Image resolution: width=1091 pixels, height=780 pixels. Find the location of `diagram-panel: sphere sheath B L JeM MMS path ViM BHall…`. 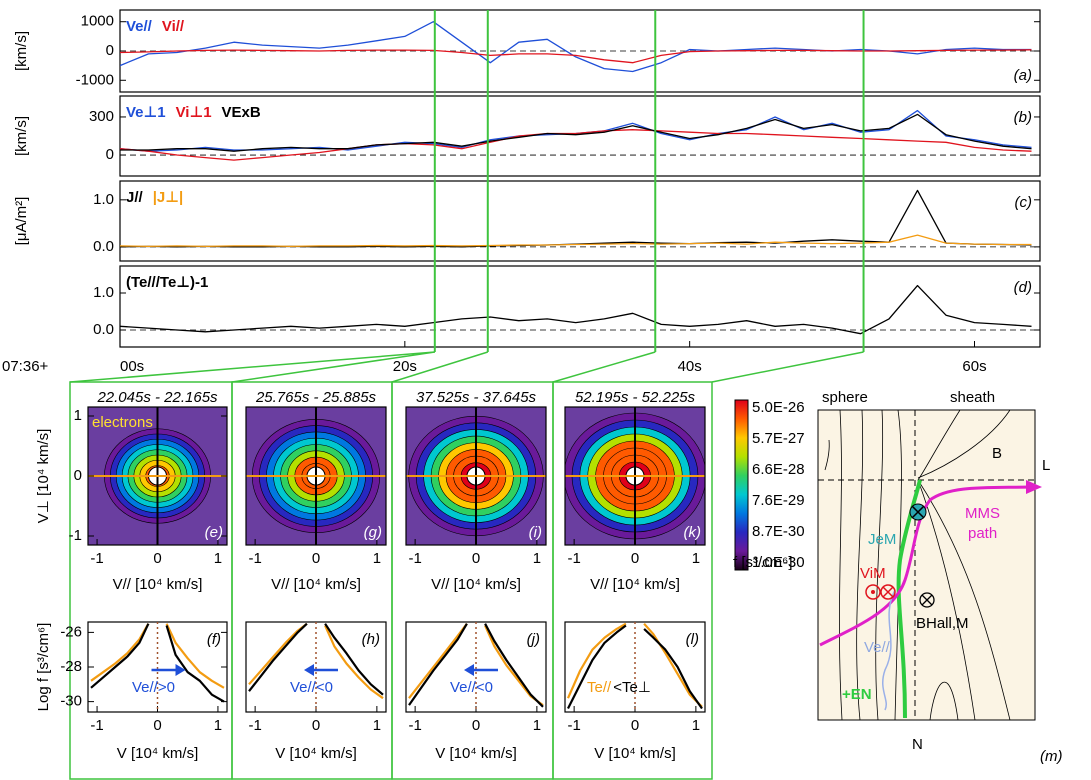

diagram-panel: sphere sheath B L JeM MMS path ViM BHall… is located at coordinates (940, 577).